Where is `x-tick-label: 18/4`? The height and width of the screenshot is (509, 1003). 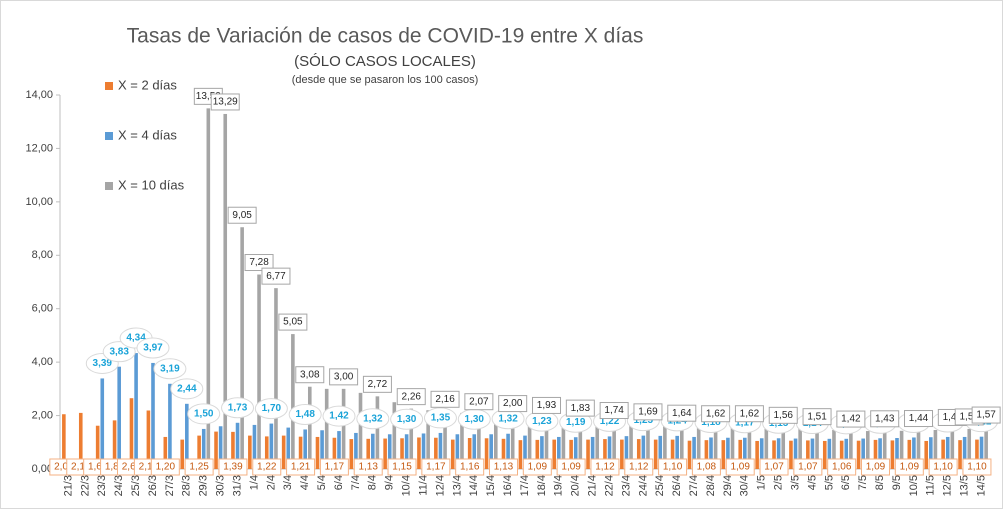
x-tick-label: 18/4 is located at coordinates (542, 485).